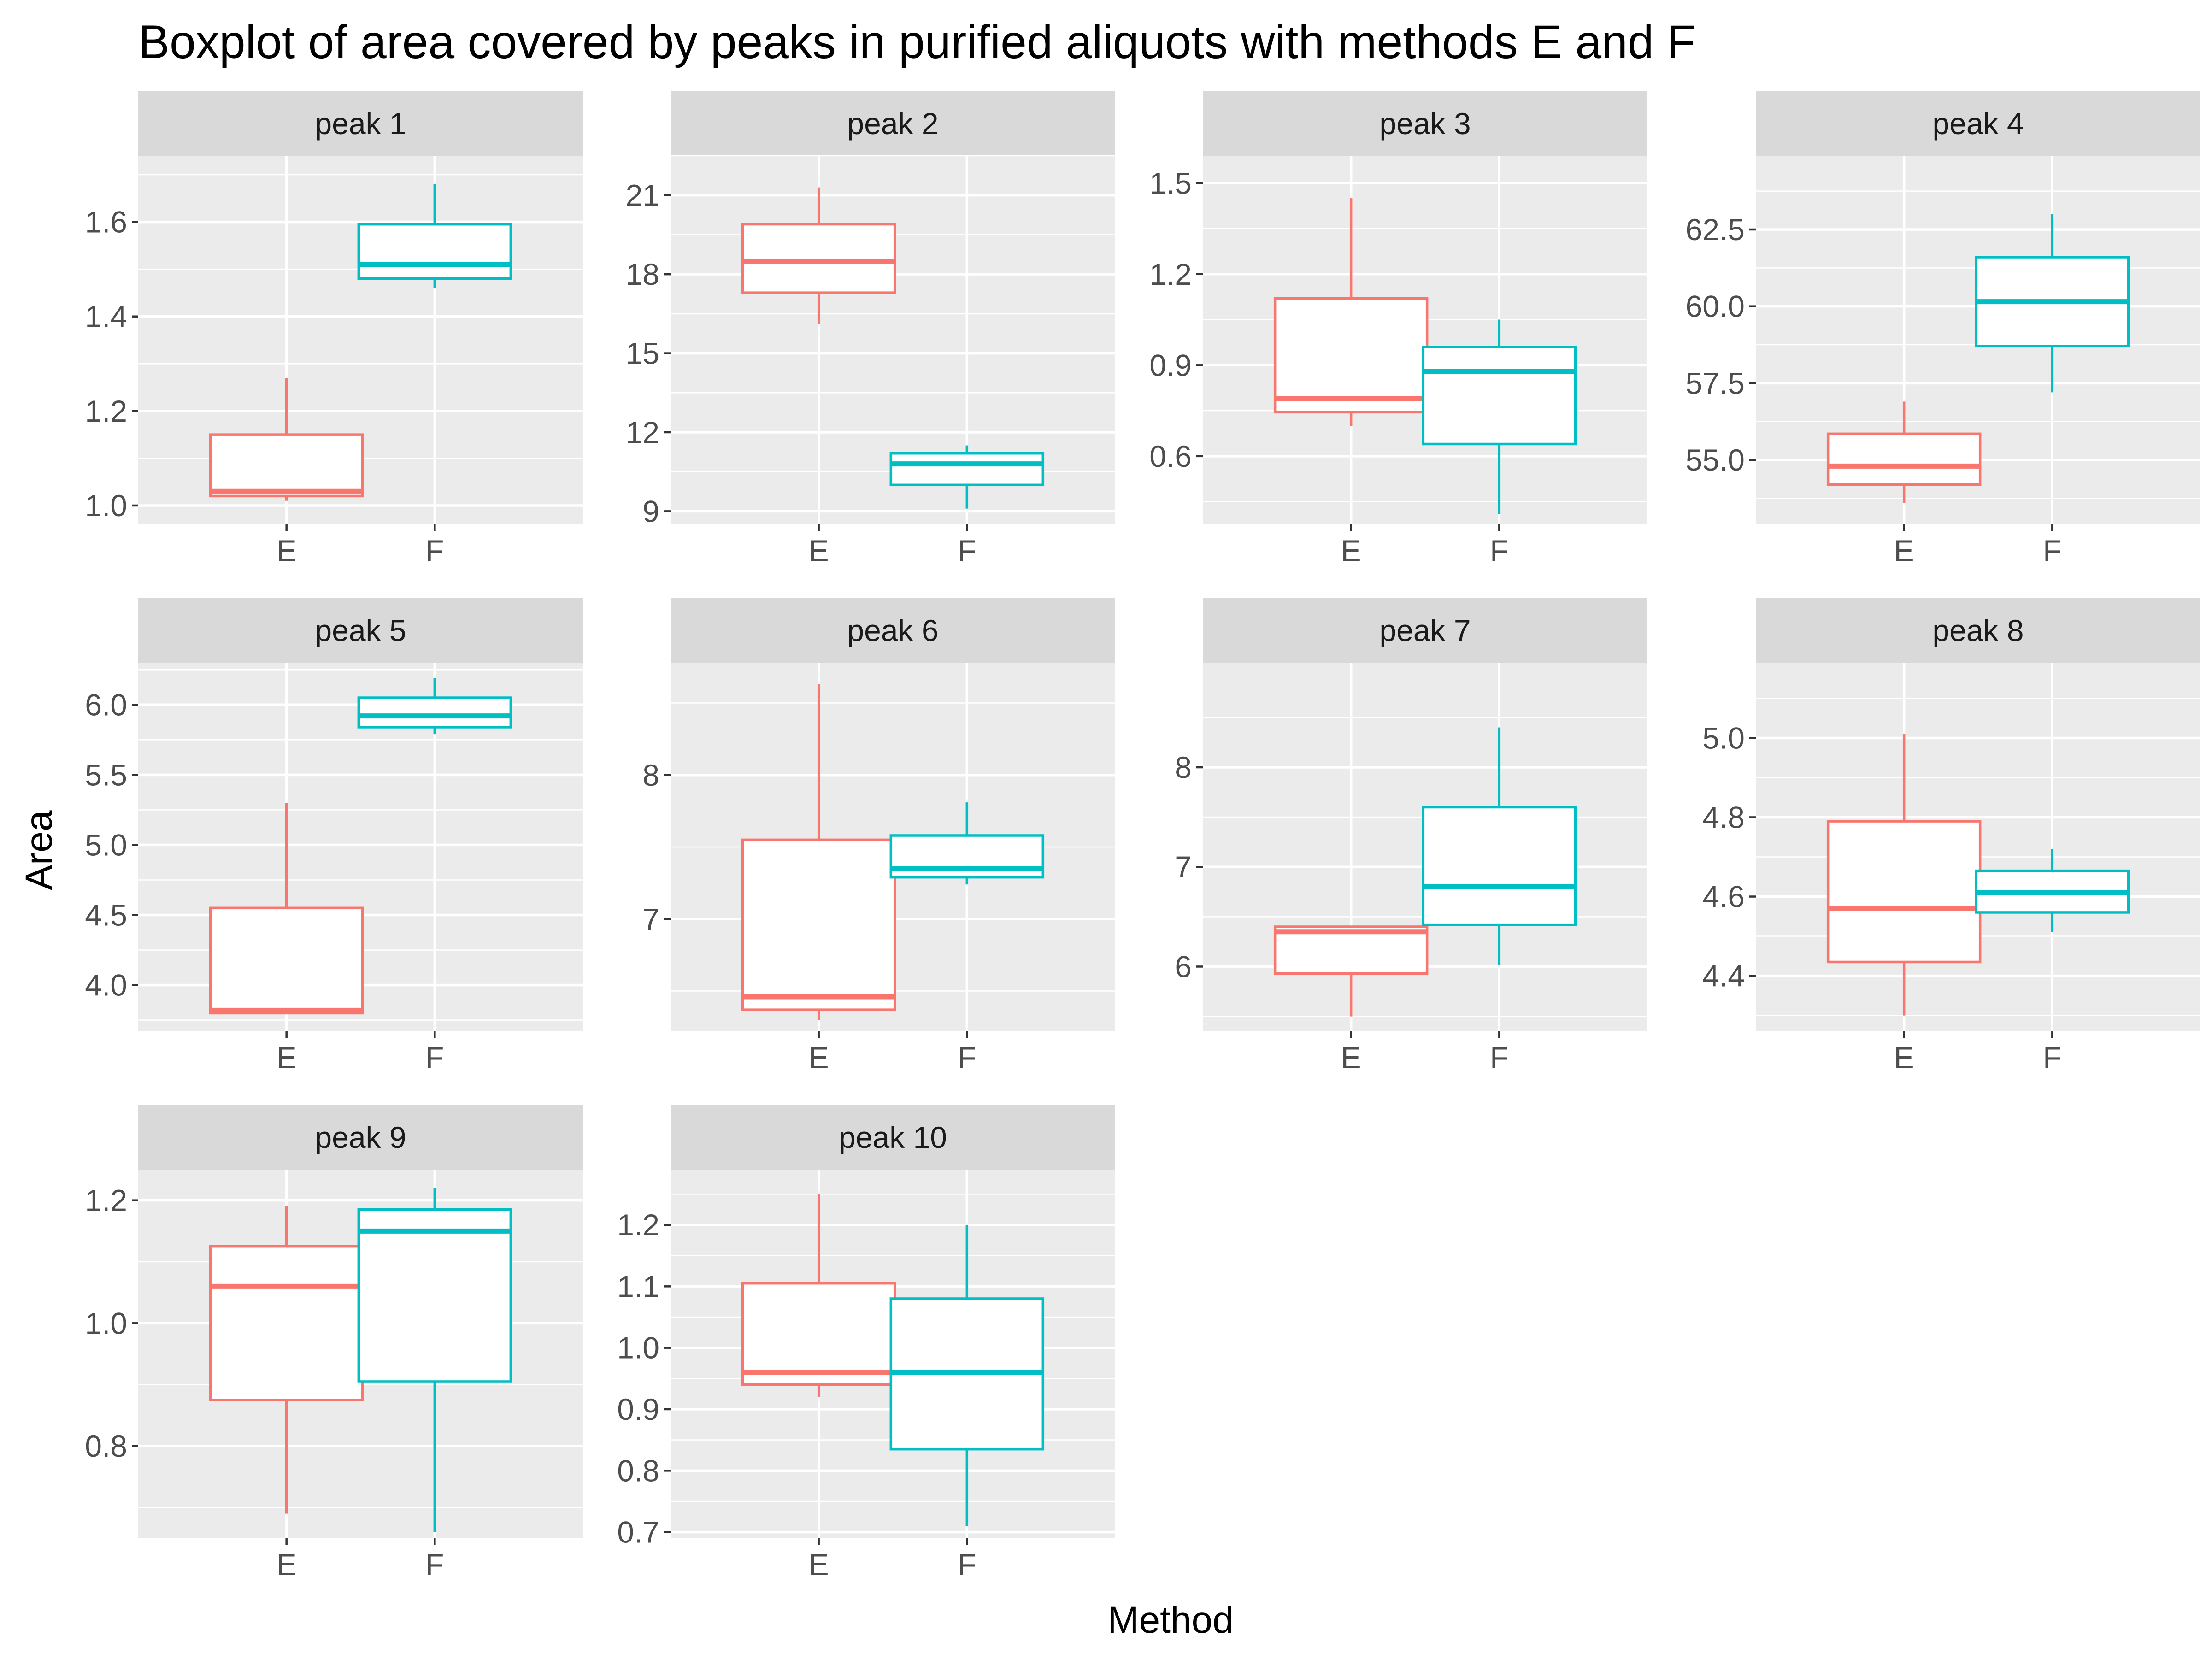 Image resolution: width=2212 pixels, height=1659 pixels. Describe the element at coordinates (870, 329) in the screenshot. I see `facet-panel: peak 2 9 12 15 18 21 E F` at that location.